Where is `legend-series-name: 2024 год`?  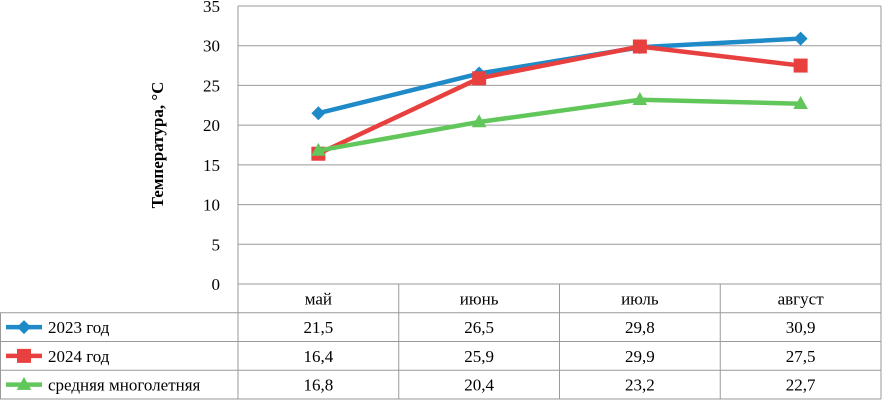 legend-series-name: 2024 год is located at coordinates (79, 356).